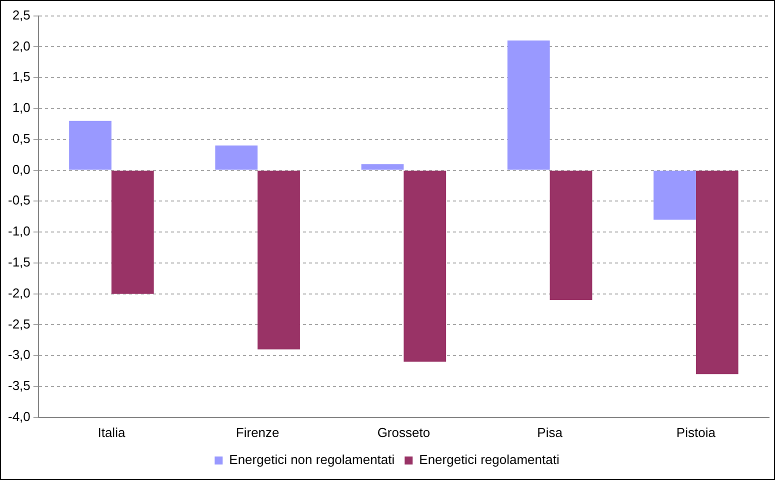 This screenshot has width=779, height=484. I want to click on x-tick-label: Grosseto, so click(403, 432).